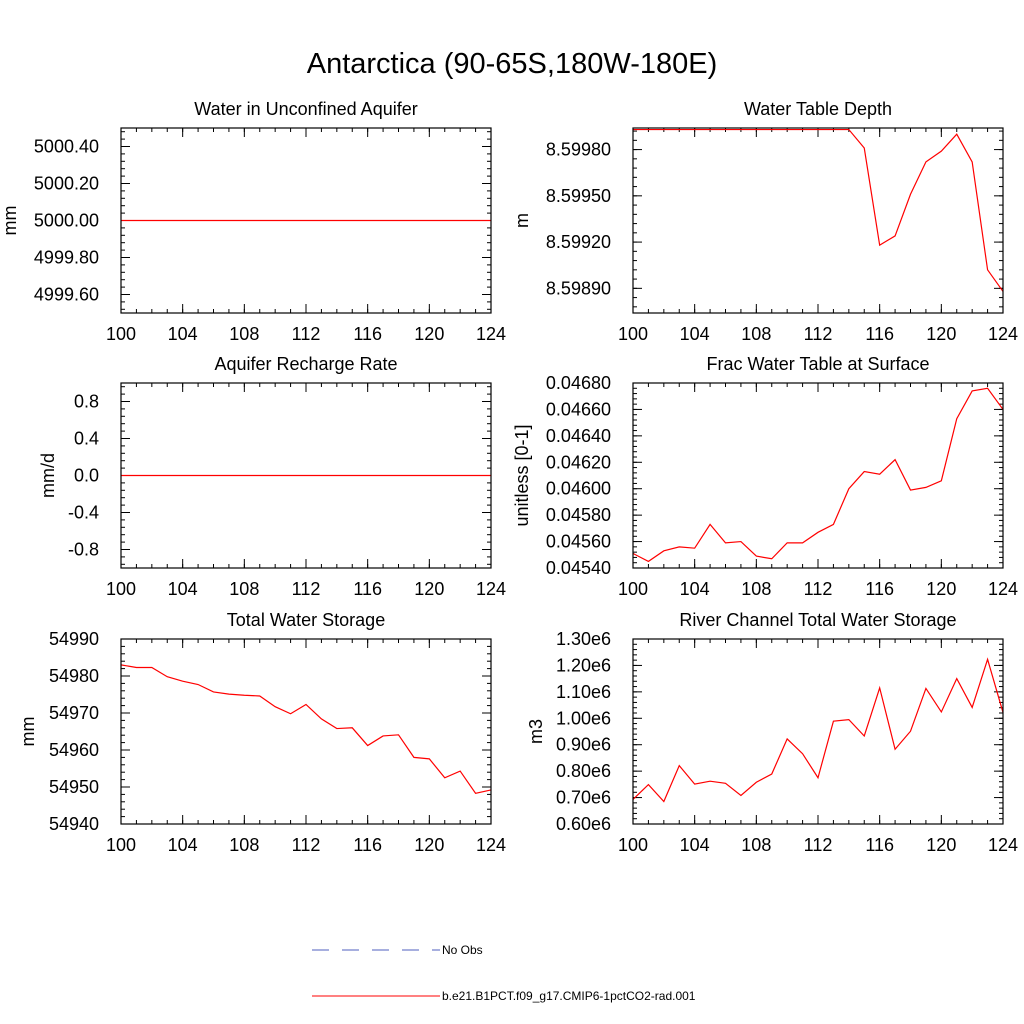 This screenshot has width=1024, height=1024. I want to click on y-tick-label: 0.80e6, so click(583, 771).